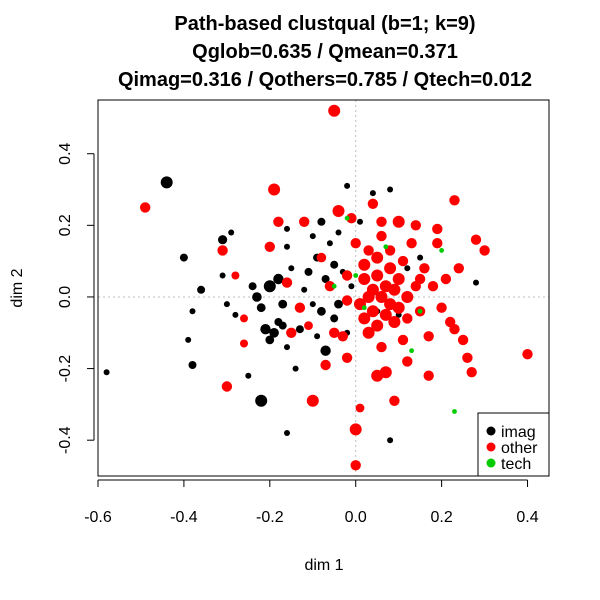  Describe the element at coordinates (491, 431) in the screenshot. I see `legend-marker-imag` at that location.